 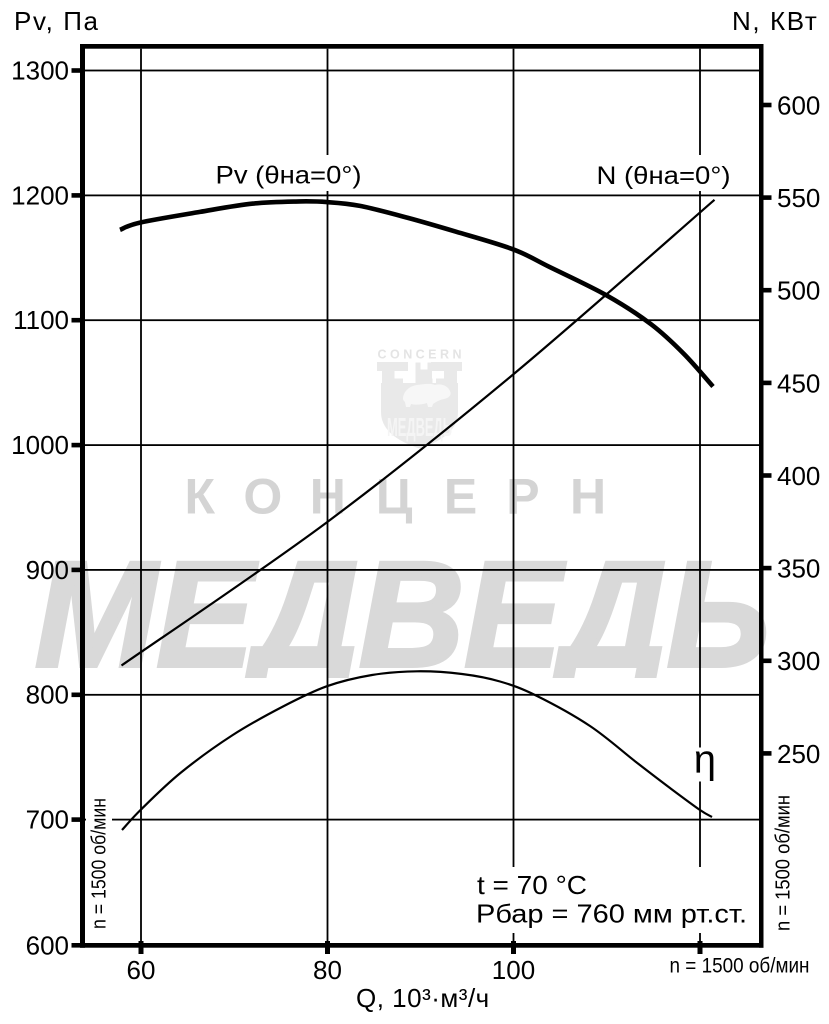 I want to click on svg-text: 400, so click(x=798, y=476).